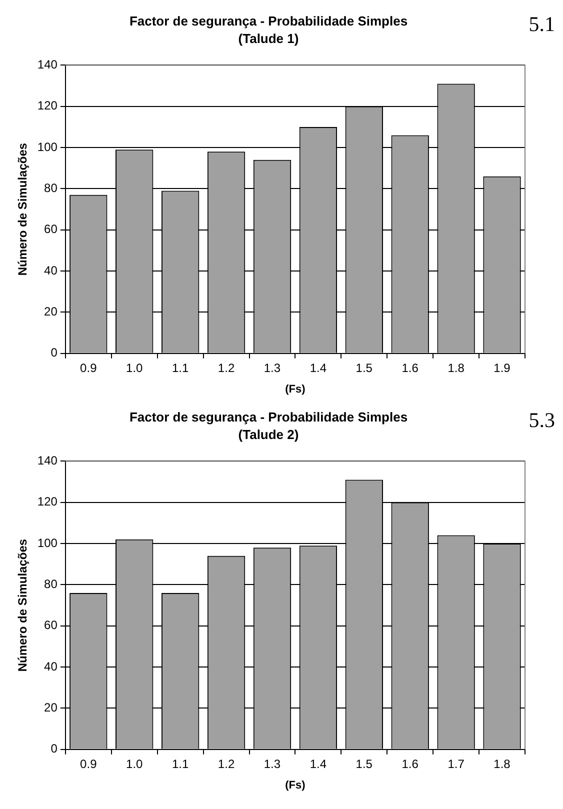  What do you see at coordinates (456, 763) in the screenshot?
I see `x-tick-label: 1.7` at bounding box center [456, 763].